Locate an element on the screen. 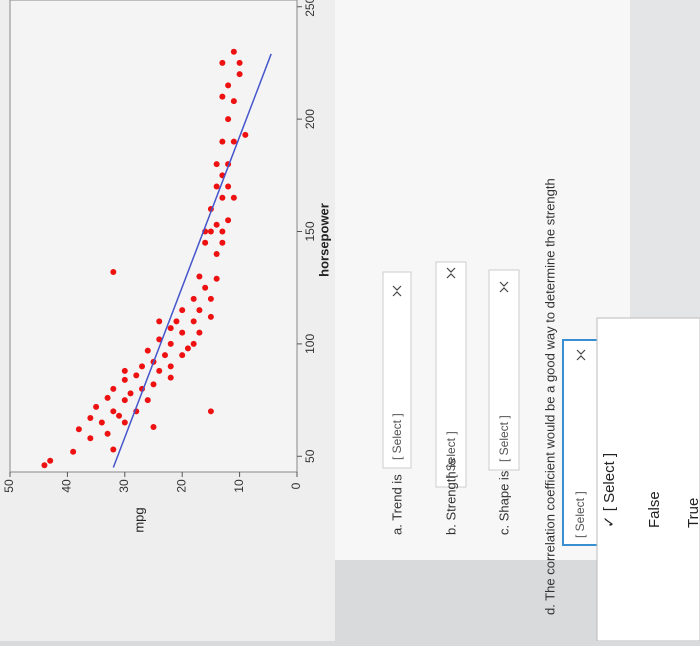 Image resolution: width=700 pixels, height=646 pixels. y-tick-label: 20 is located at coordinates (181, 486).